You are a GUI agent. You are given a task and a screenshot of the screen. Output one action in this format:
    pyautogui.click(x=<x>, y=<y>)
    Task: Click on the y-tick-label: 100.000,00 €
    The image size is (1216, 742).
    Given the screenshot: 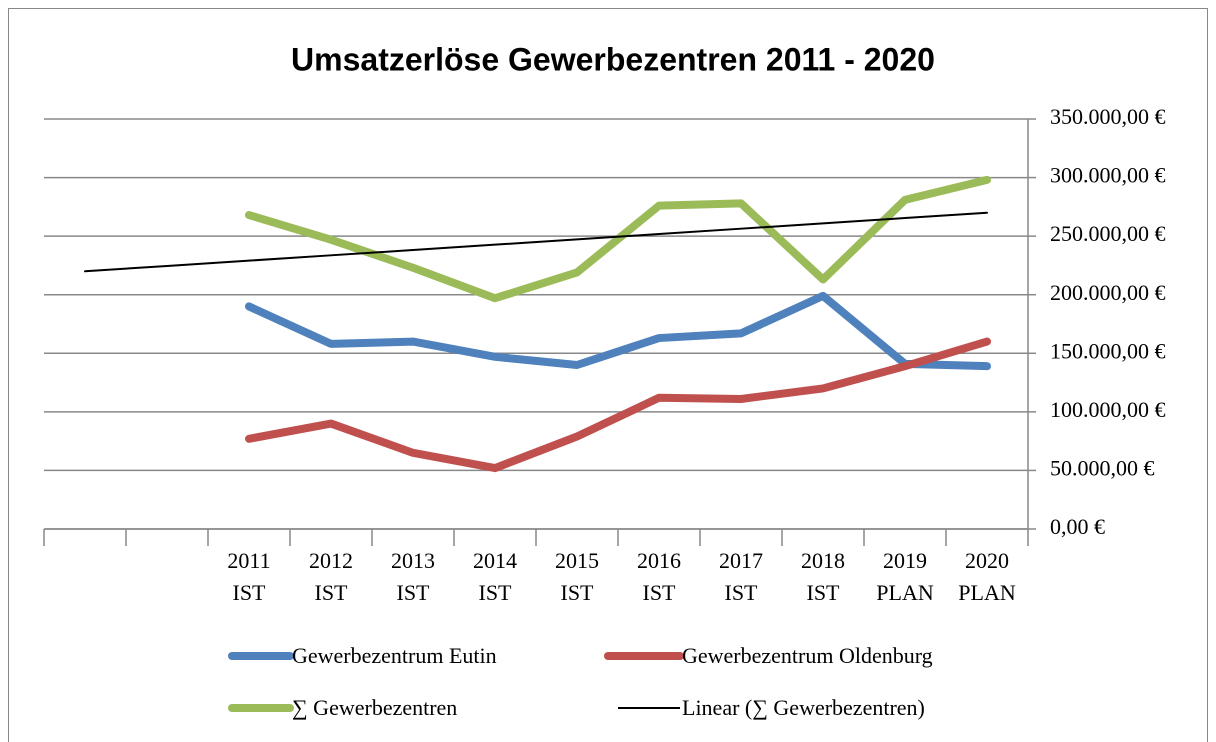 What is the action you would take?
    pyautogui.click(x=1108, y=409)
    